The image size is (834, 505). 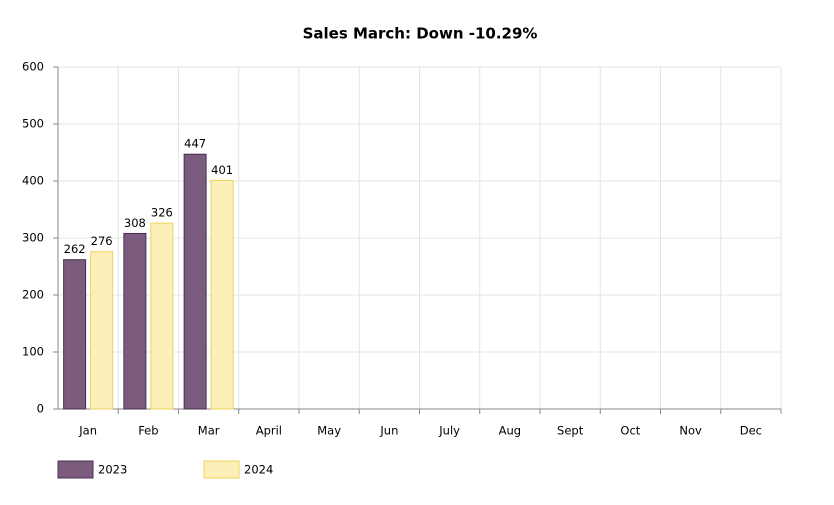 What do you see at coordinates (148, 431) in the screenshot?
I see `x-tick-label: Feb` at bounding box center [148, 431].